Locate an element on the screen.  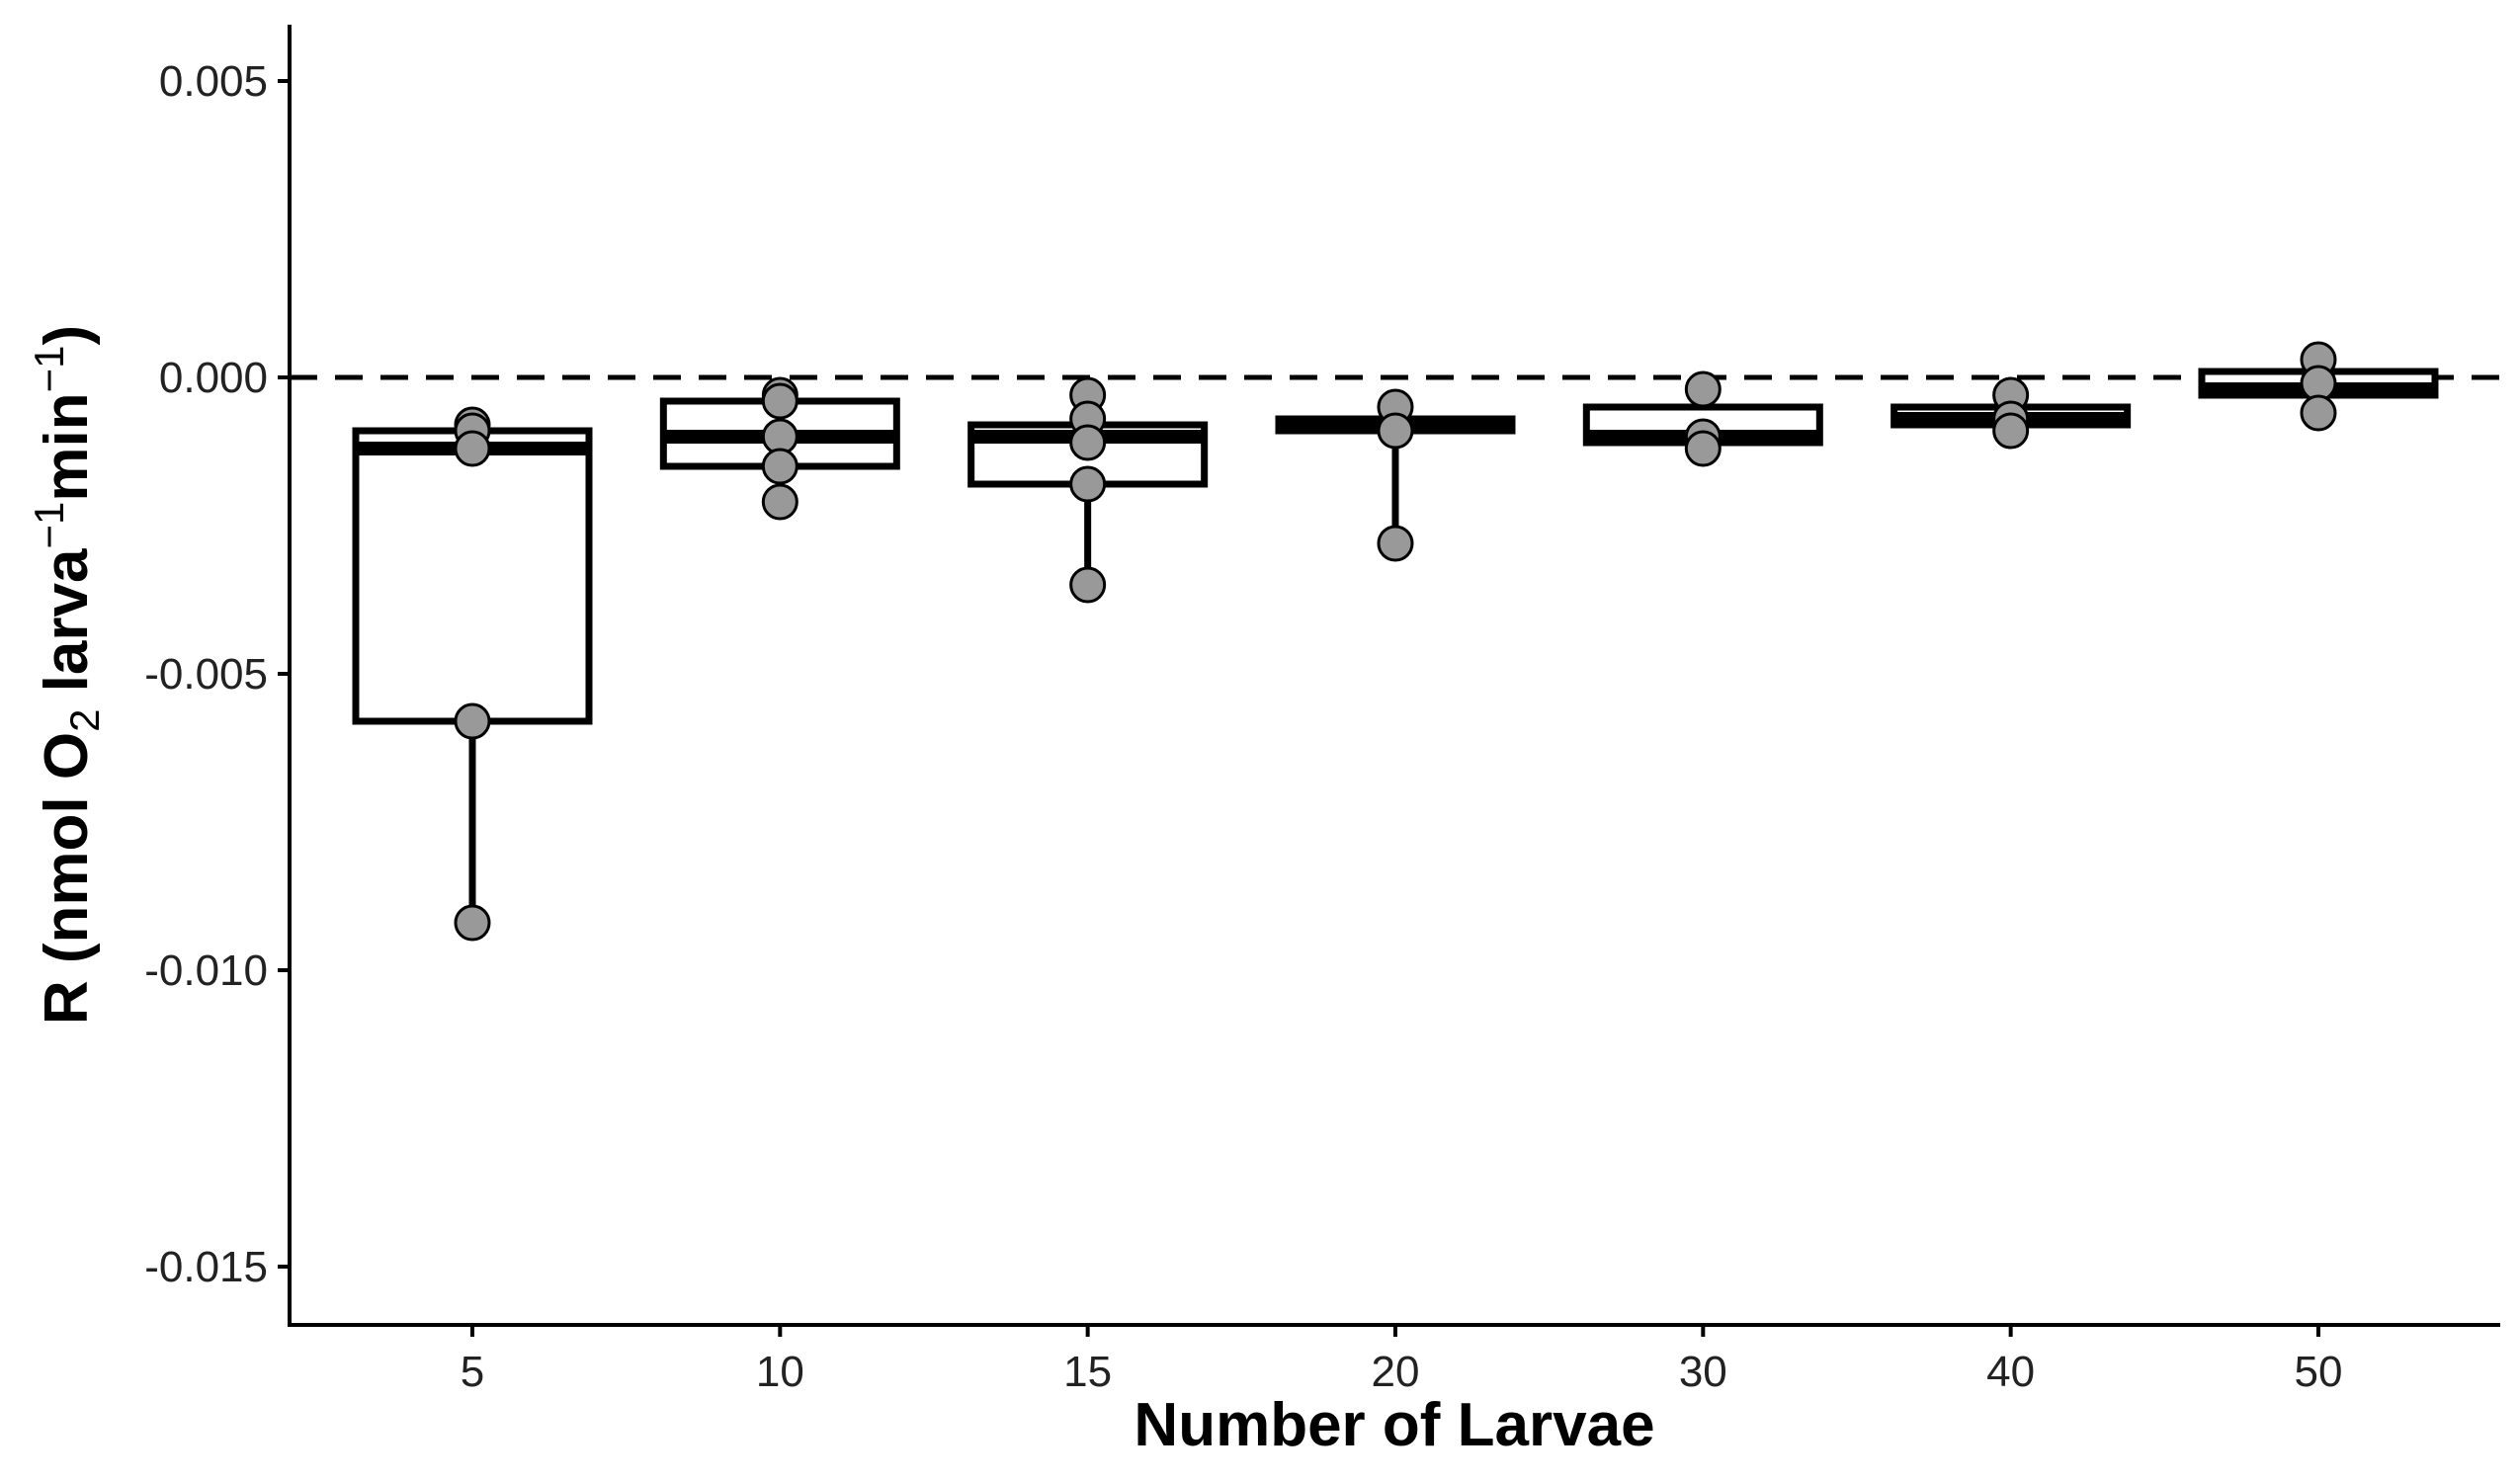
y-axis-title-main: R (nmol O is located at coordinates (67, 878).